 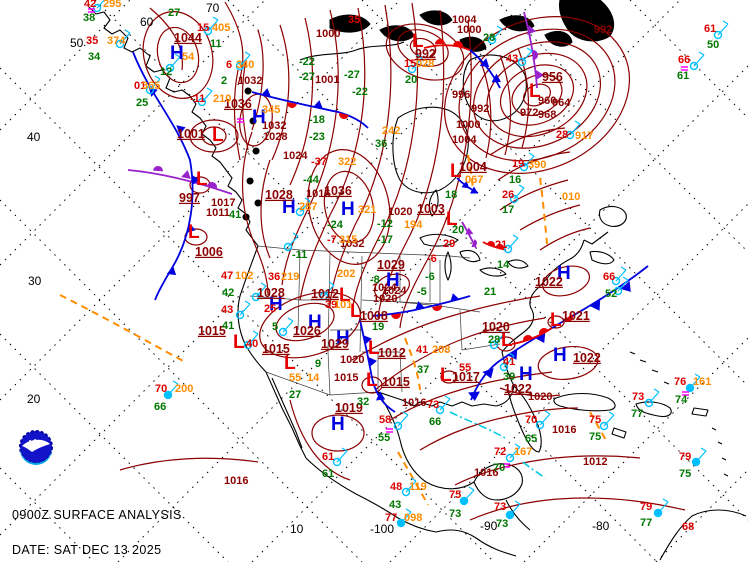 What do you see at coordinates (473, 167) in the screenshot?
I see `pressure-center-value: 1004` at bounding box center [473, 167].